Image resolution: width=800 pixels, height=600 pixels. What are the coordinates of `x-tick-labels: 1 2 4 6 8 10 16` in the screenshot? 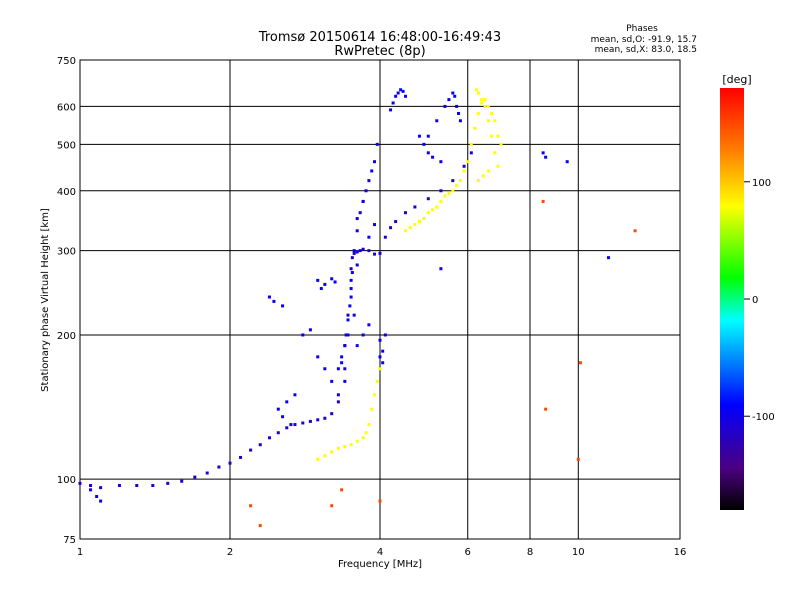 It's located at (382, 552).